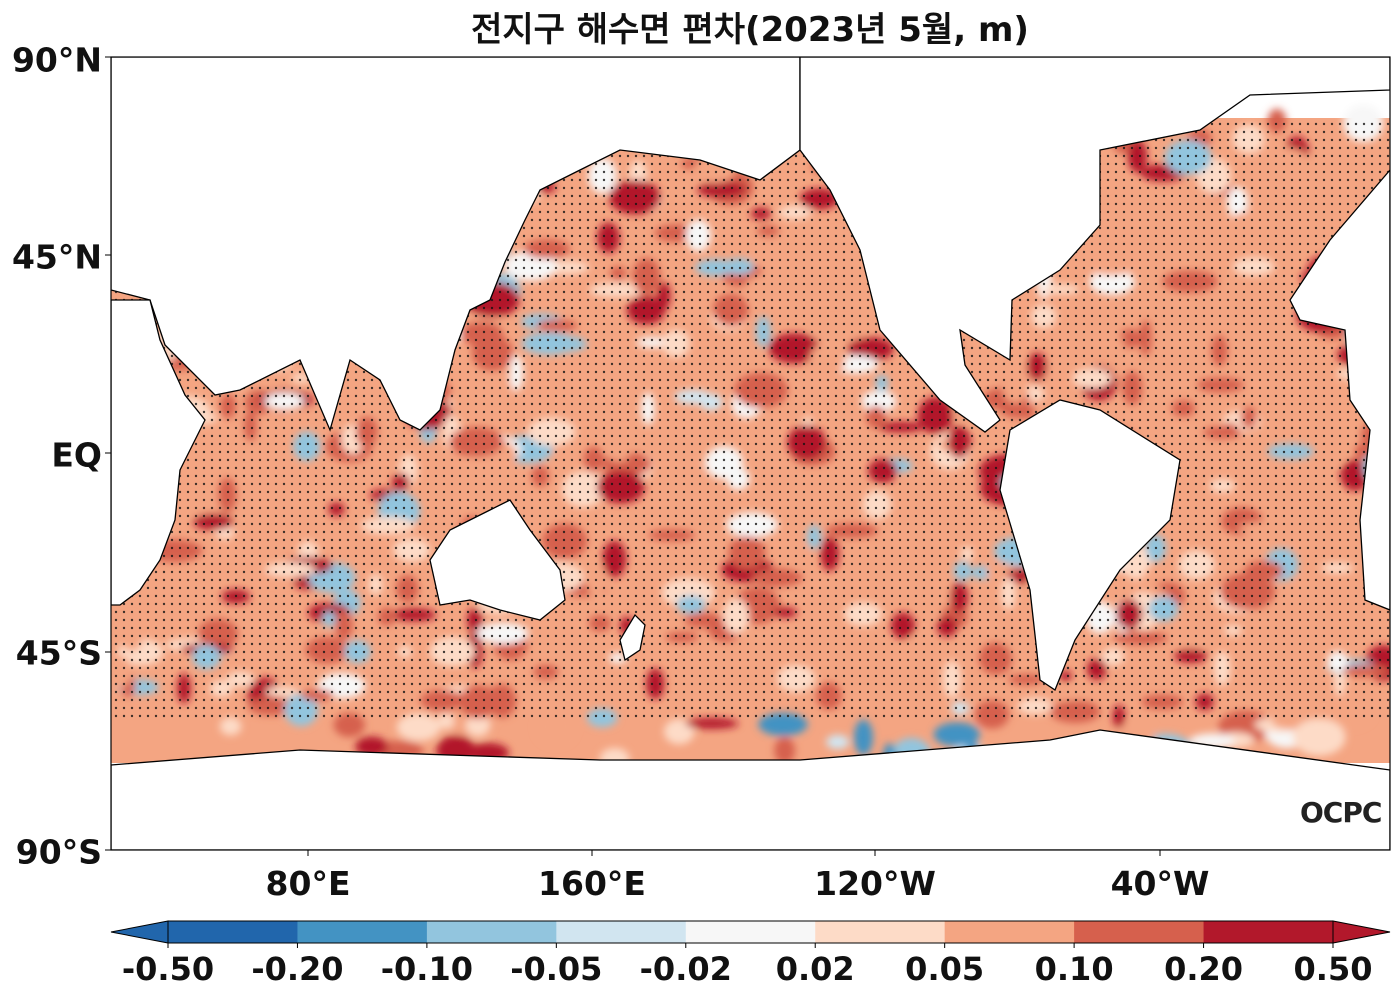 The width and height of the screenshot is (1400, 1002). What do you see at coordinates (139, 932) in the screenshot?
I see `colorbar-extend-min` at bounding box center [139, 932].